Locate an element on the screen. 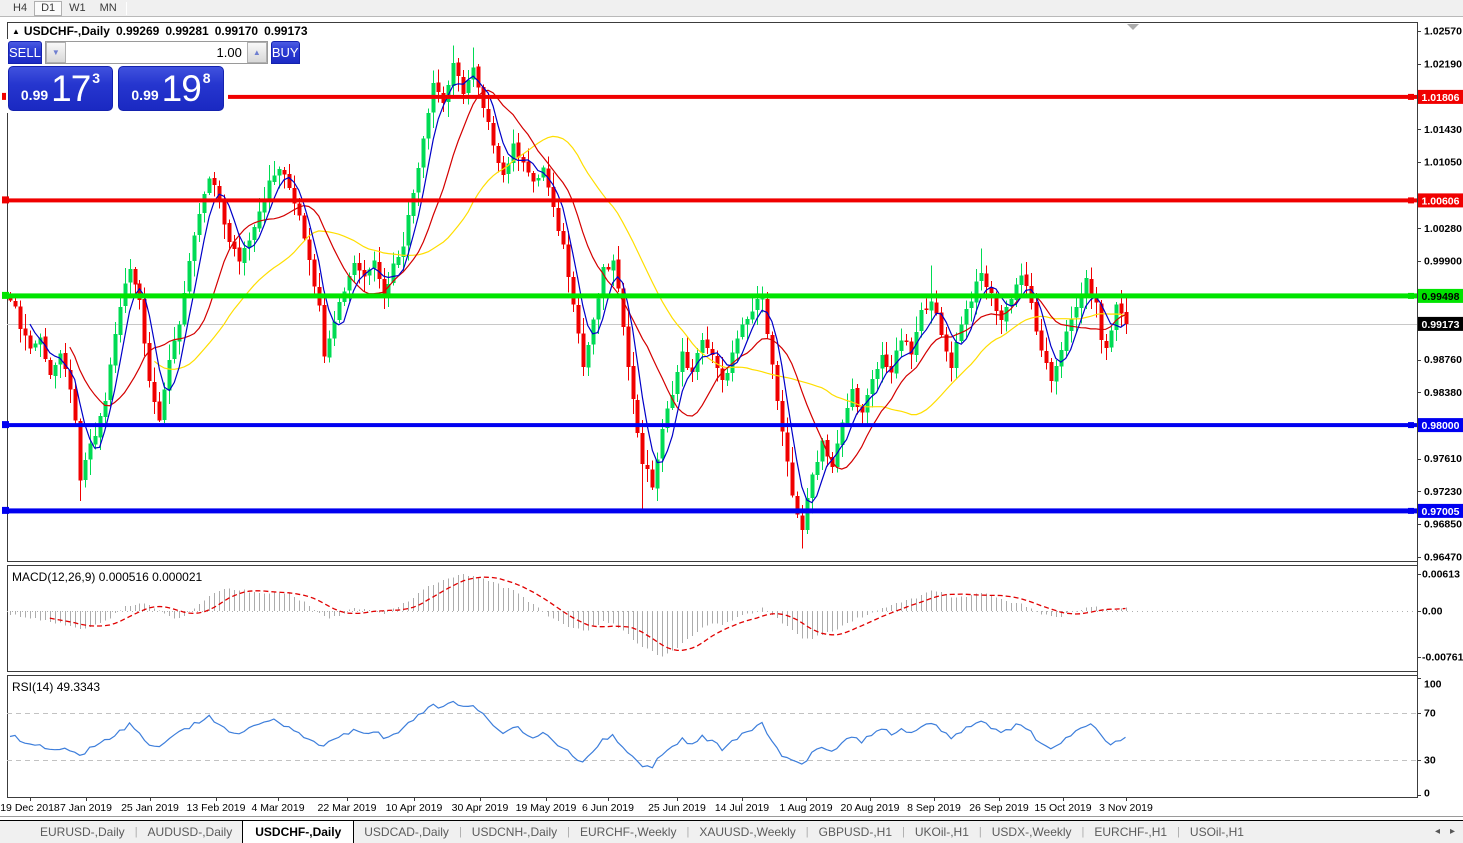  tab-usdx-weekly: USDX-,Weekly is located at coordinates (1031, 832).